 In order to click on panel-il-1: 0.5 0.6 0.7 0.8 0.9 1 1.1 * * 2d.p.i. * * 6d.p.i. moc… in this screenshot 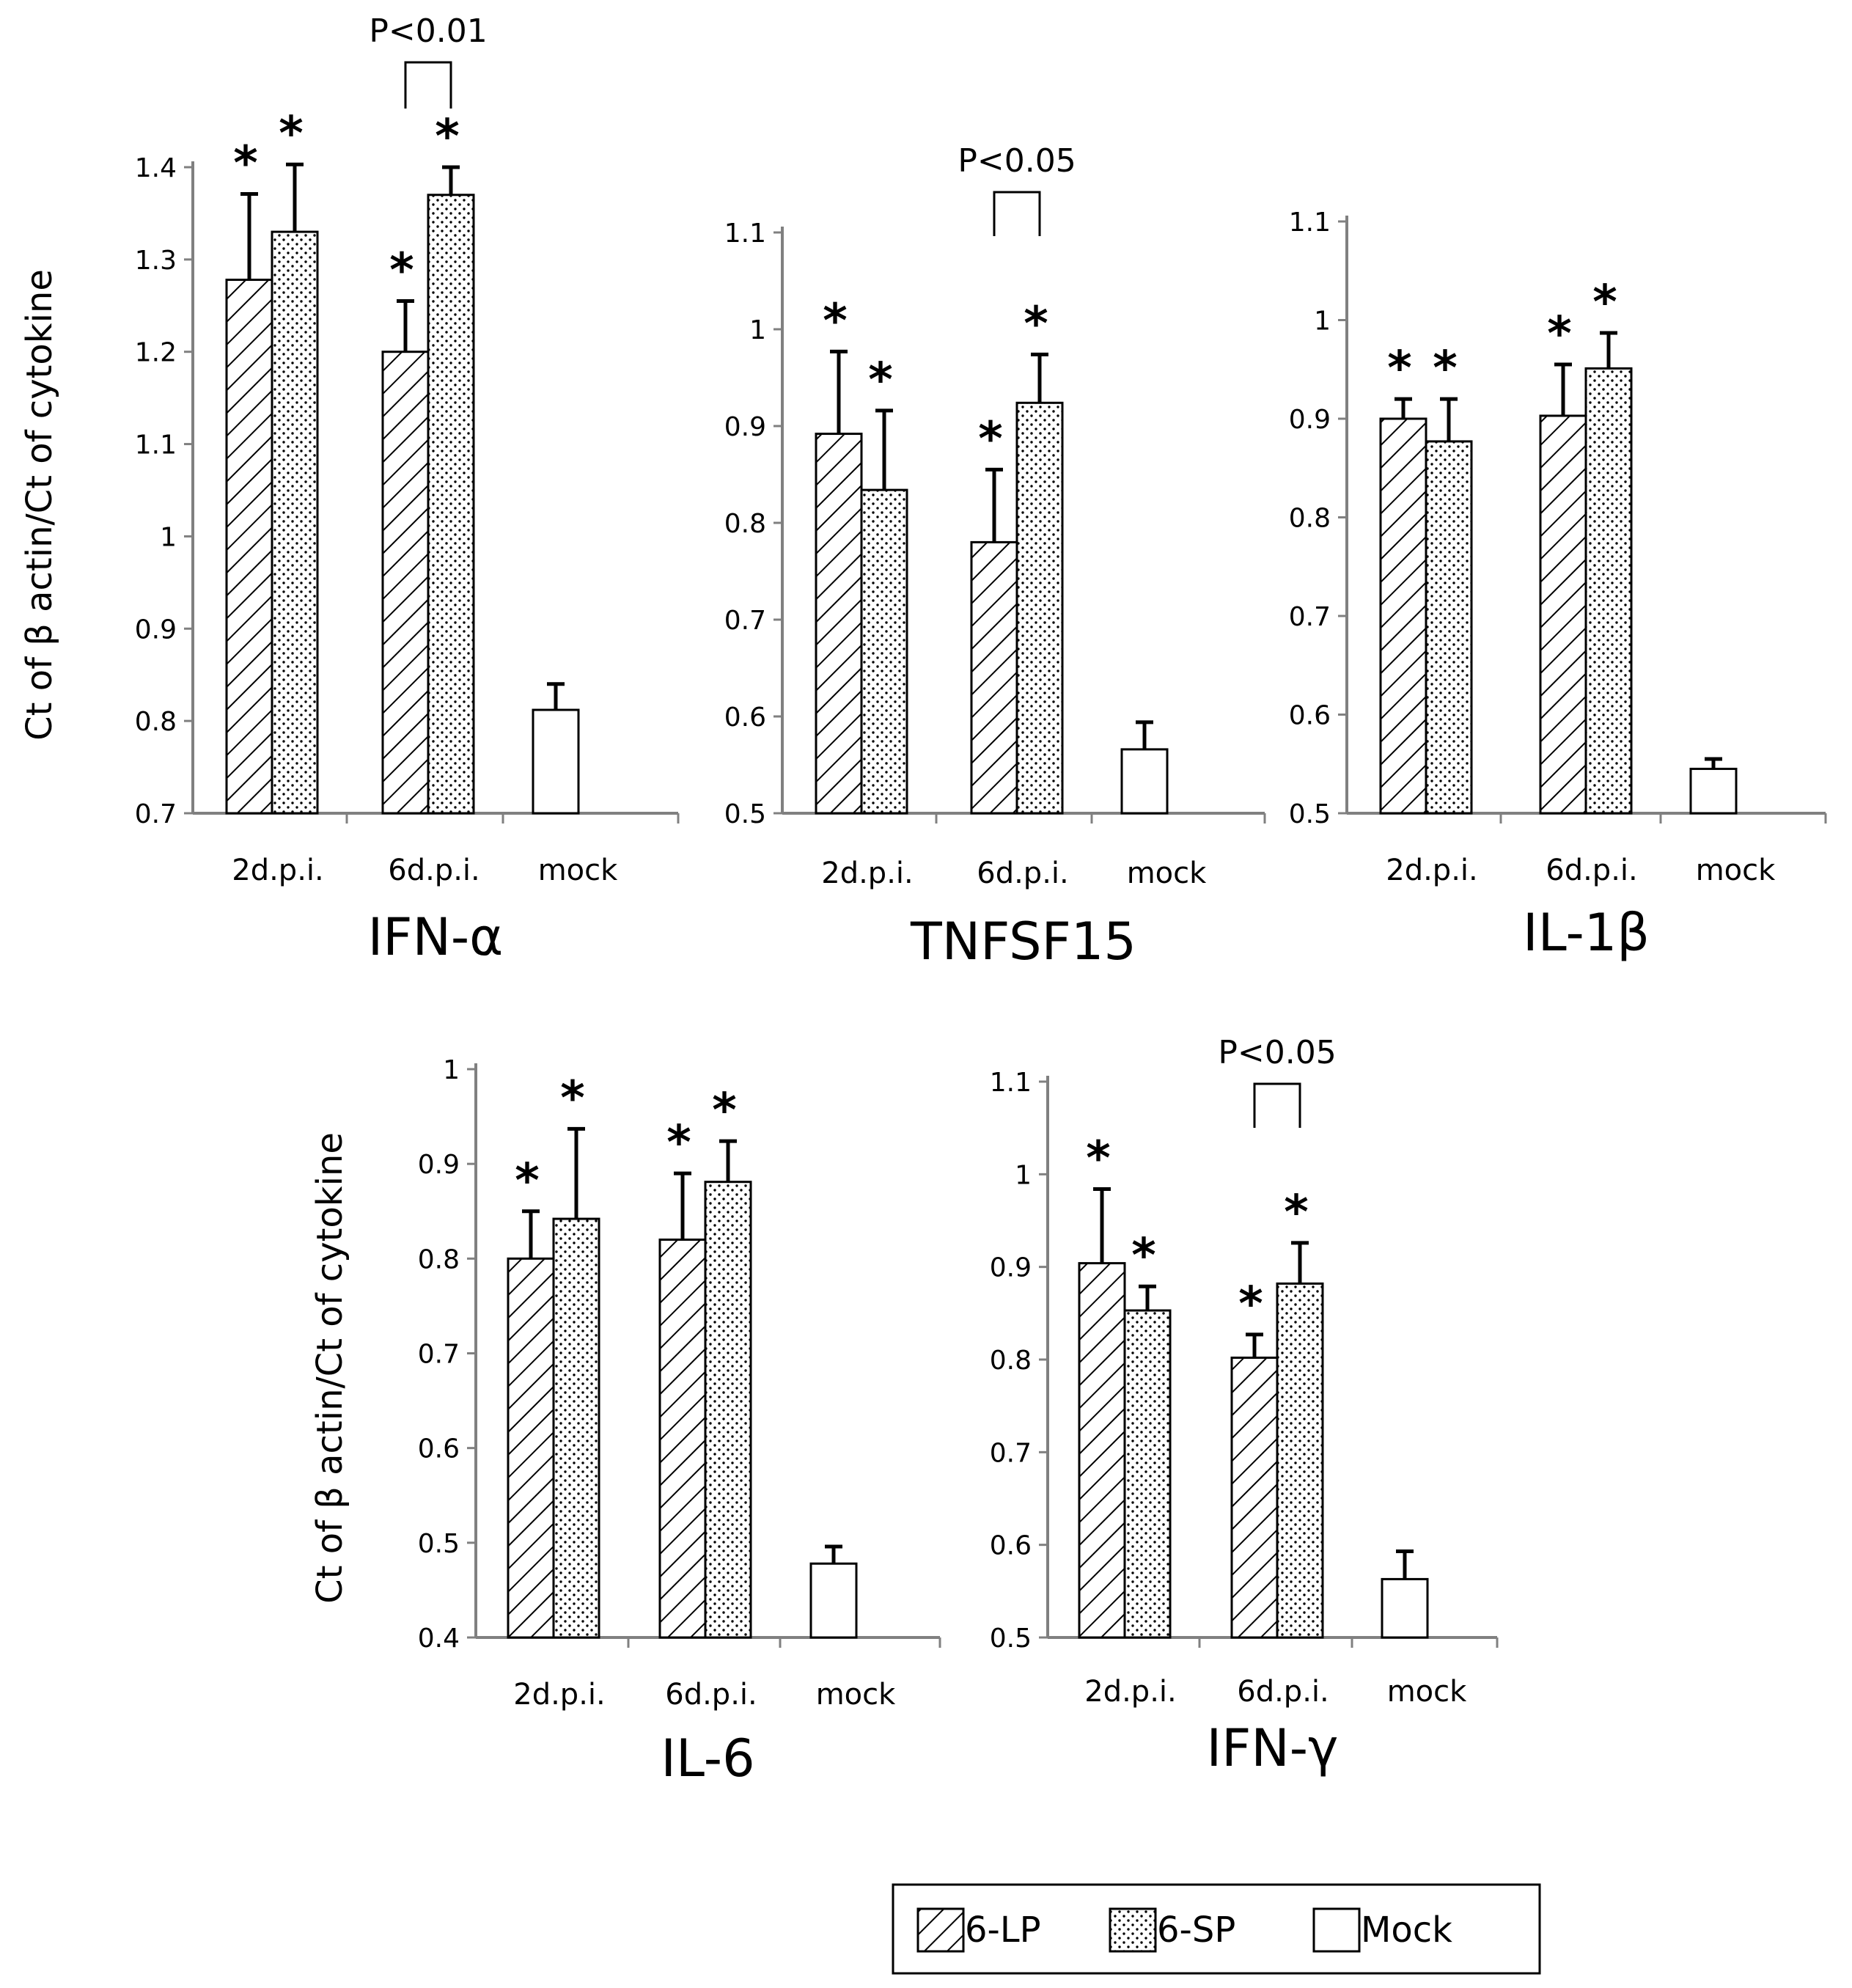, I will do `click(1558, 585)`.